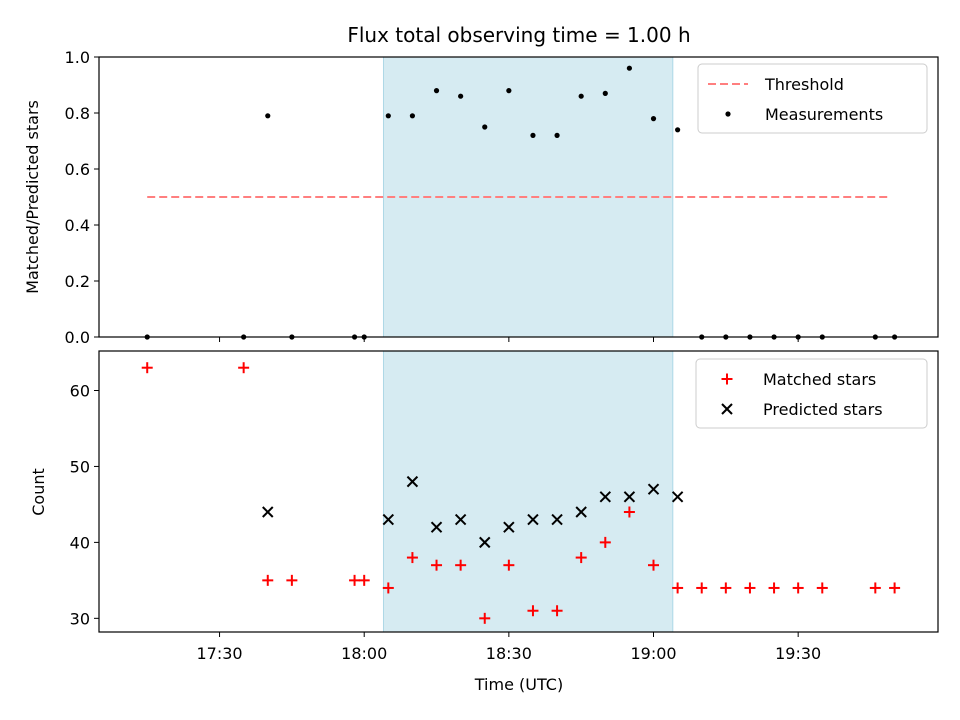  I want to click on bottom-legend: Matched stars Predicted stars, so click(811, 393).